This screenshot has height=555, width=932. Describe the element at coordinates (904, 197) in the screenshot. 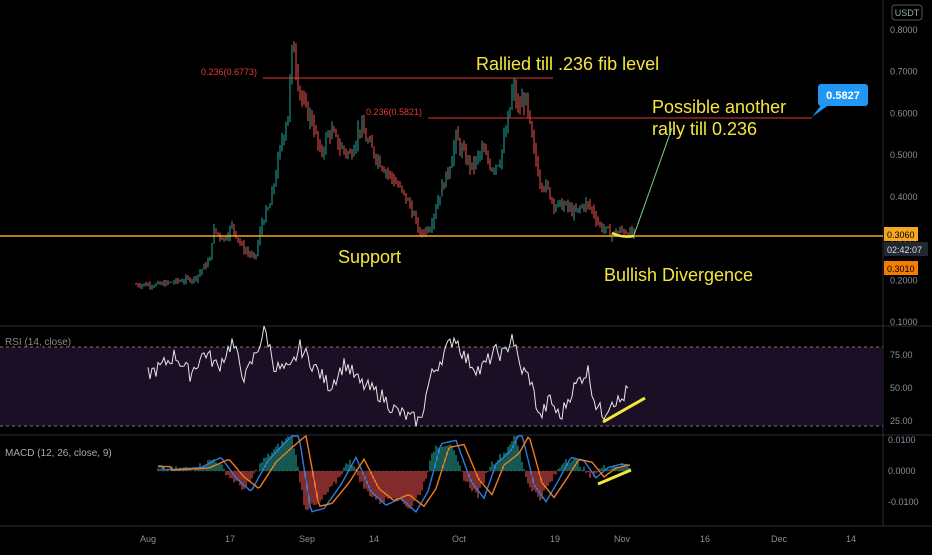

I see `price-tick-label: 0.4000` at that location.